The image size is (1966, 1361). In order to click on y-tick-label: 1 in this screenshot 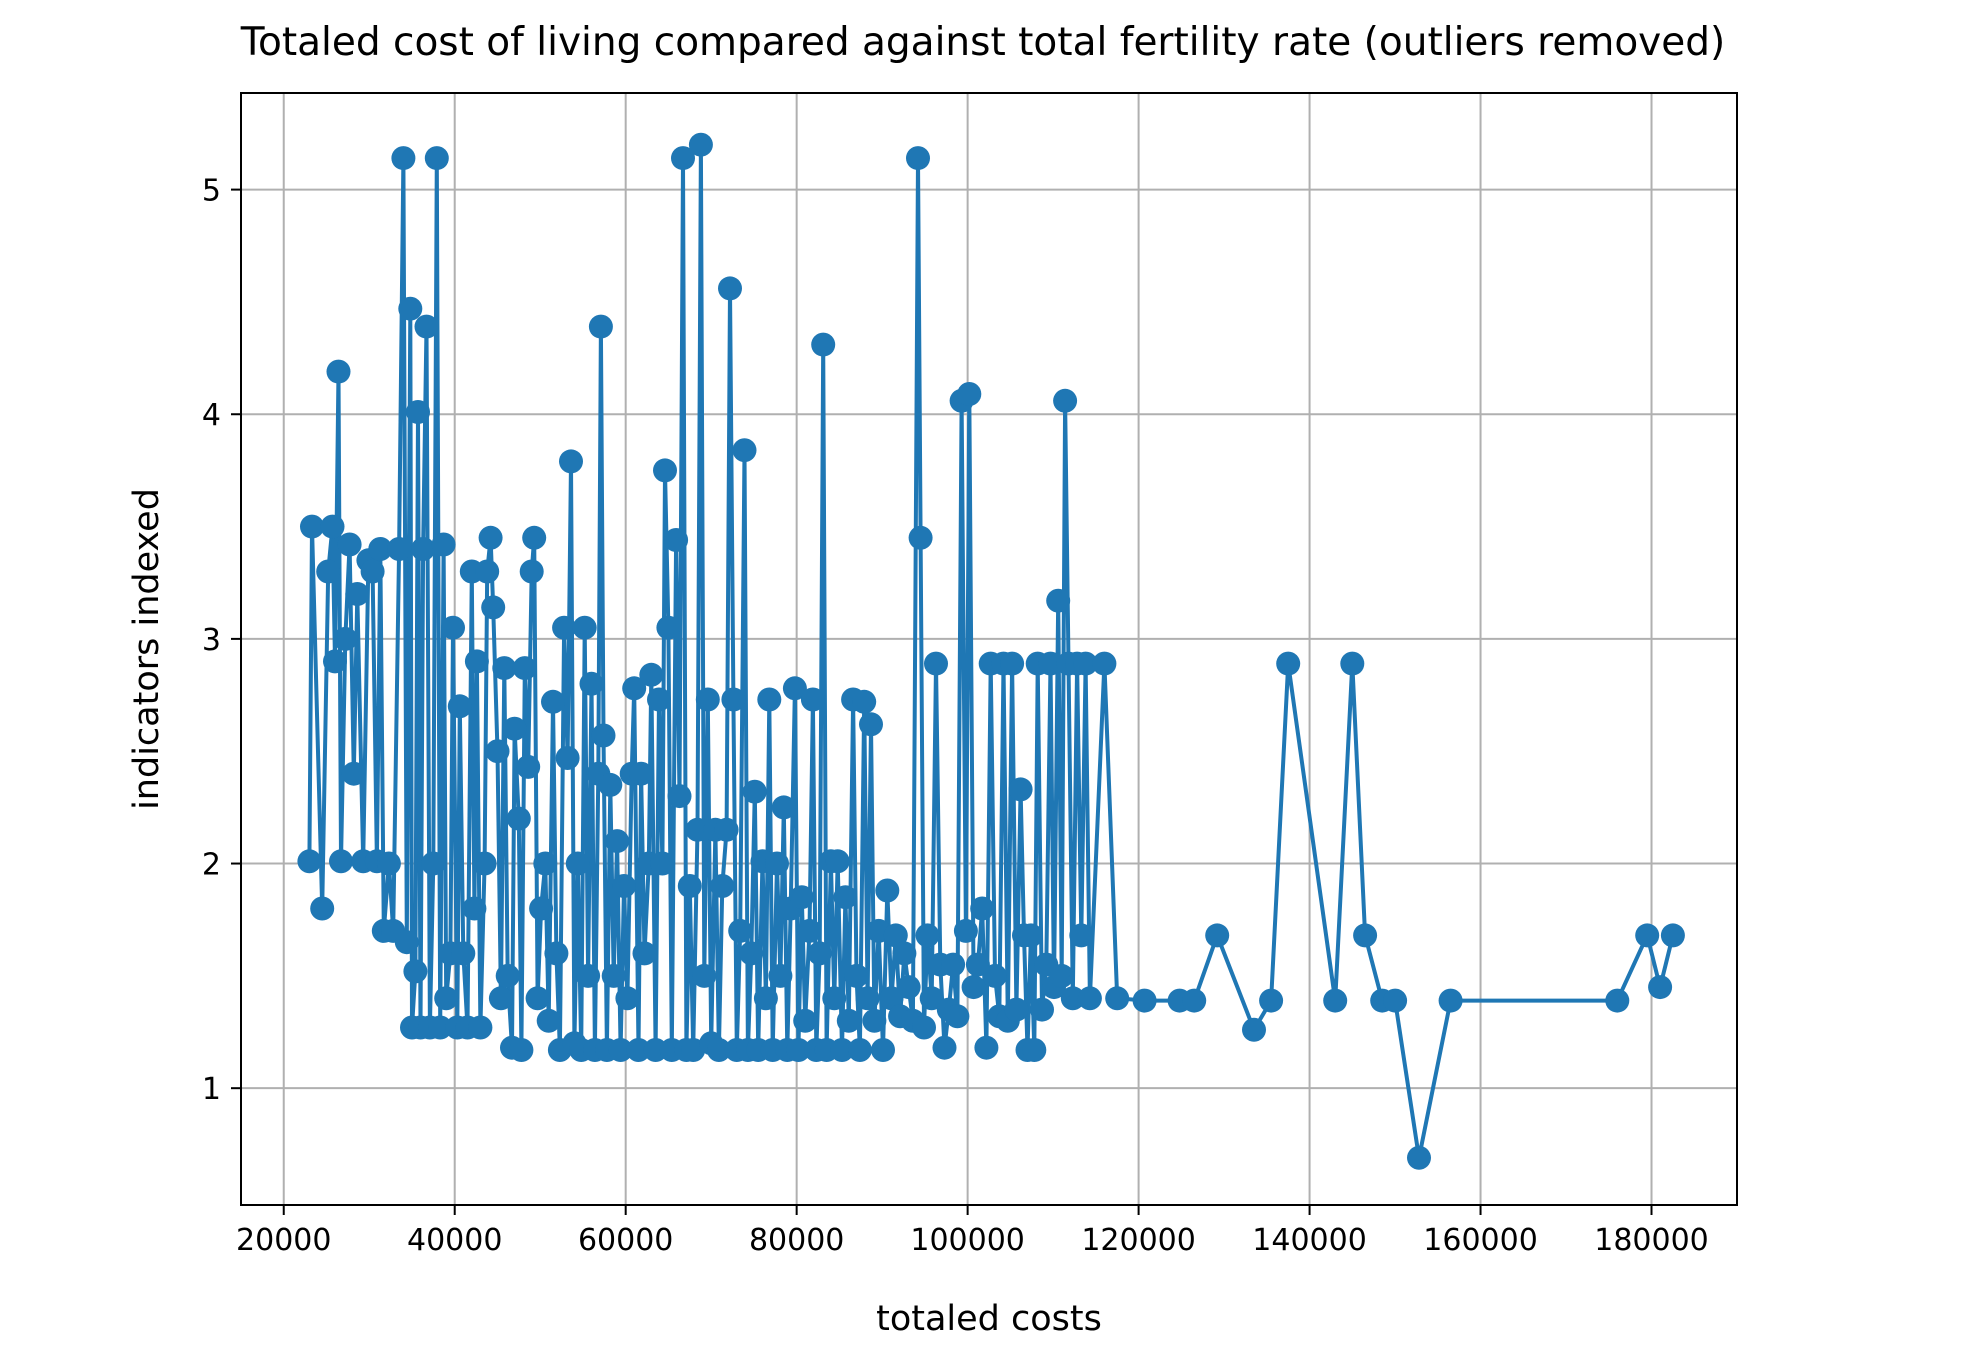, I will do `click(211, 1089)`.